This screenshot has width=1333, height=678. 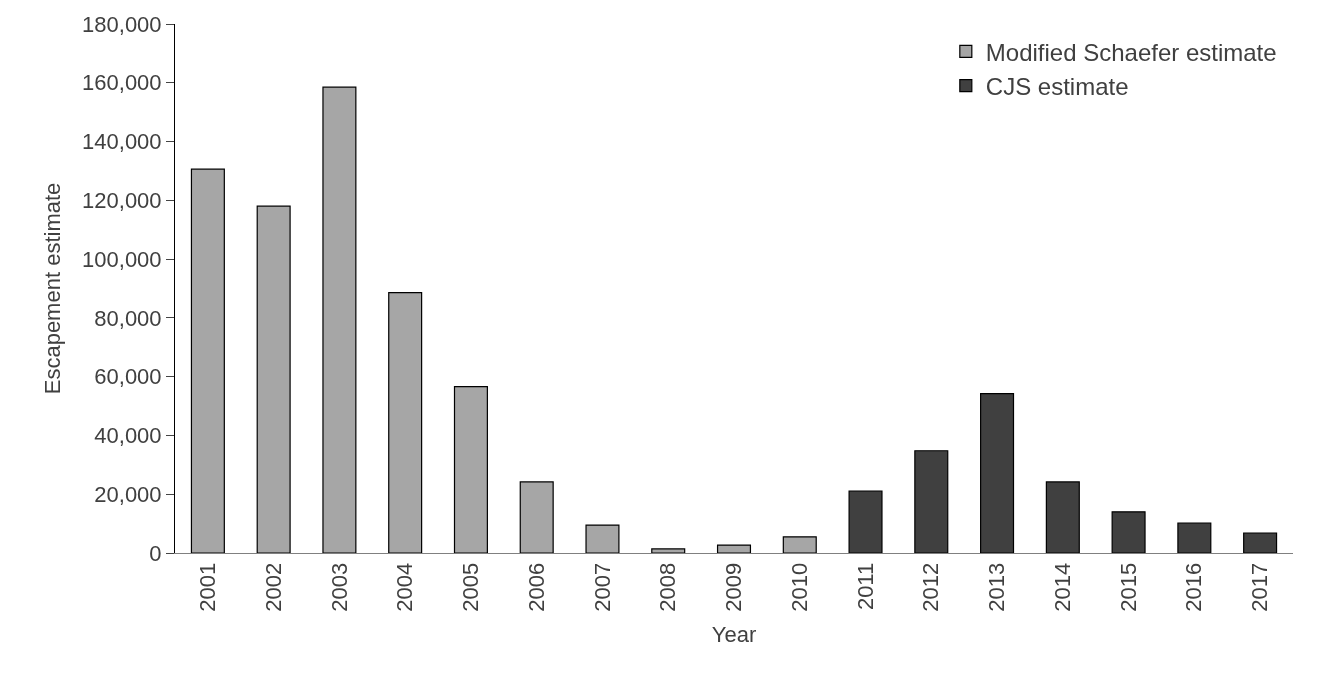 What do you see at coordinates (128, 494) in the screenshot?
I see `y-tick-label: 20,000` at bounding box center [128, 494].